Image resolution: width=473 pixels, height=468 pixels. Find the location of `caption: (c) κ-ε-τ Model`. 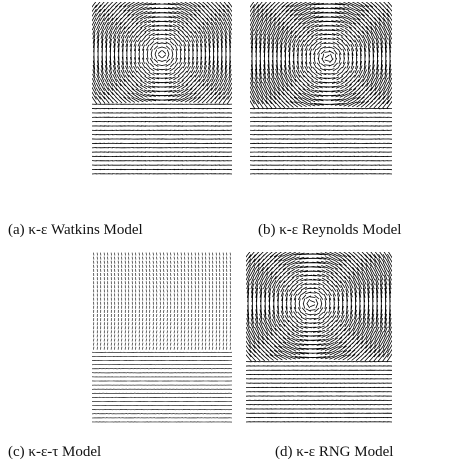

caption: (c) κ-ε-τ Model is located at coordinates (55, 452).